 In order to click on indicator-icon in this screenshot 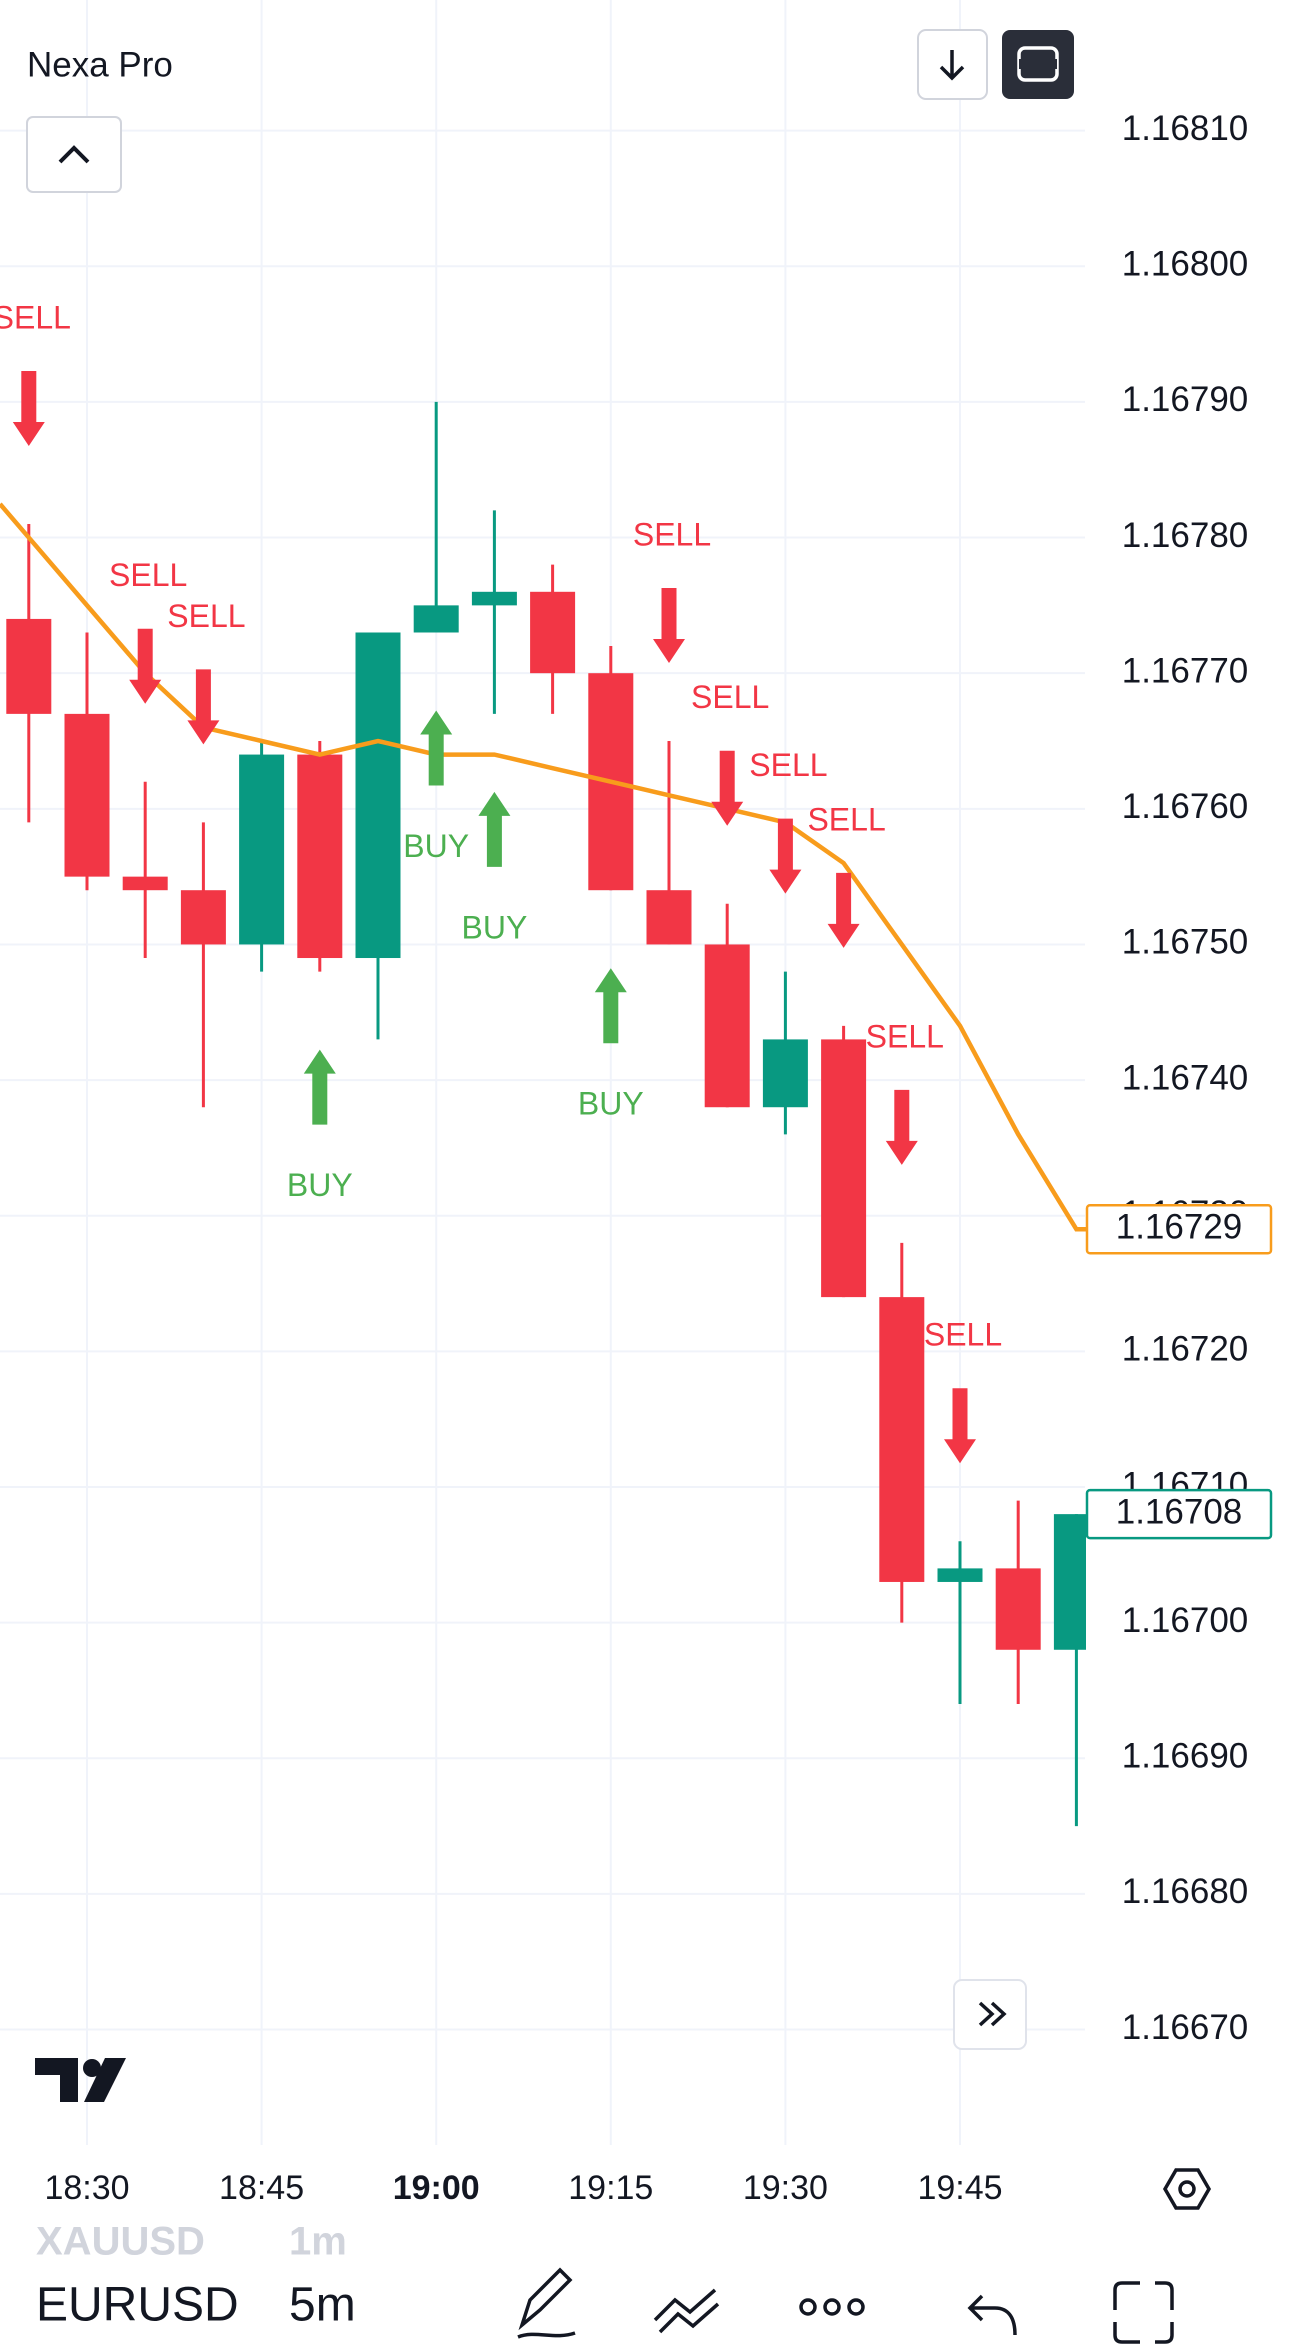, I will do `click(686, 2311)`.